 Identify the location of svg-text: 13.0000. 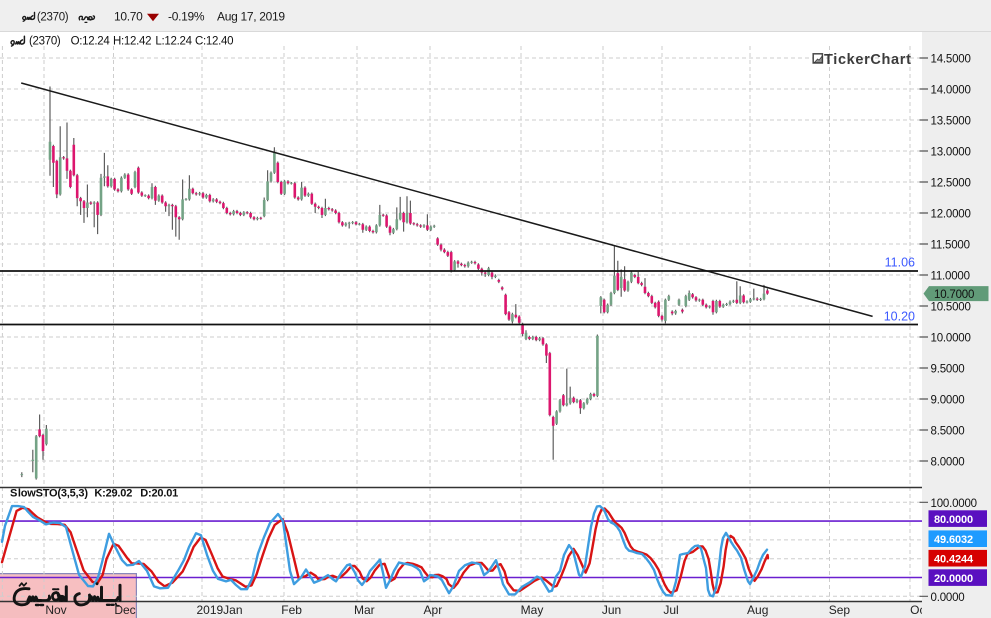
(951, 153).